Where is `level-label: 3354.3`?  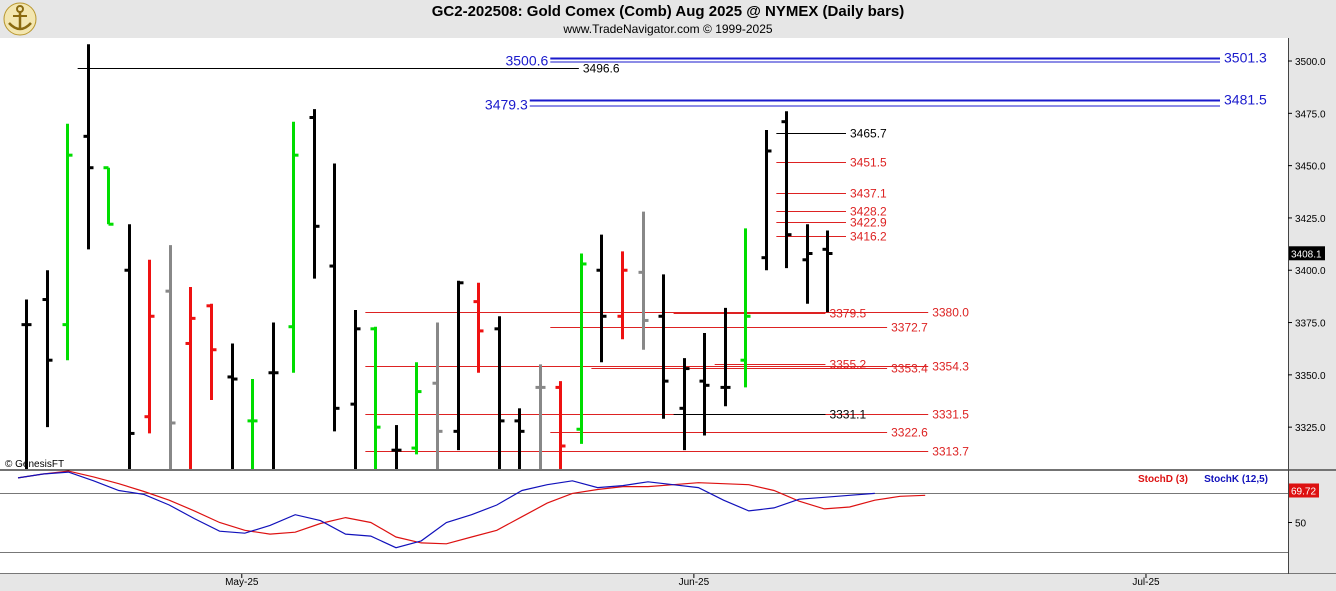 level-label: 3354.3 is located at coordinates (950, 367).